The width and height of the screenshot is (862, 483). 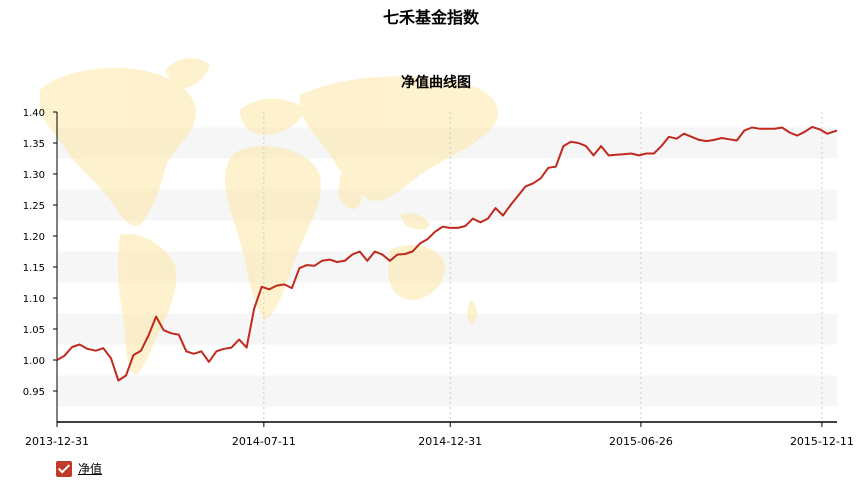 What do you see at coordinates (641, 441) in the screenshot?
I see `x-tick-label: 2015-06-26` at bounding box center [641, 441].